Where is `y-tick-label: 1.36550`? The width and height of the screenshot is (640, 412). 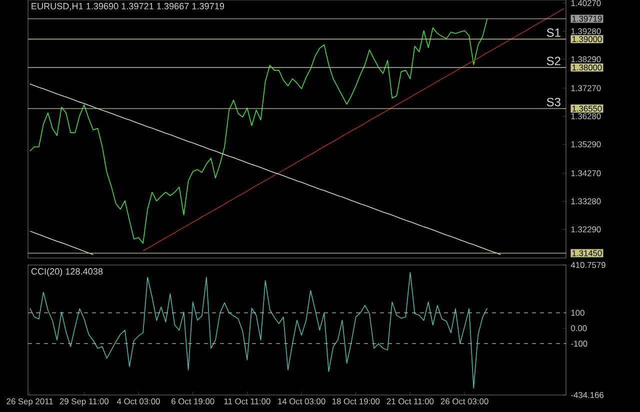
y-tick-label: 1.36550 is located at coordinates (587, 109).